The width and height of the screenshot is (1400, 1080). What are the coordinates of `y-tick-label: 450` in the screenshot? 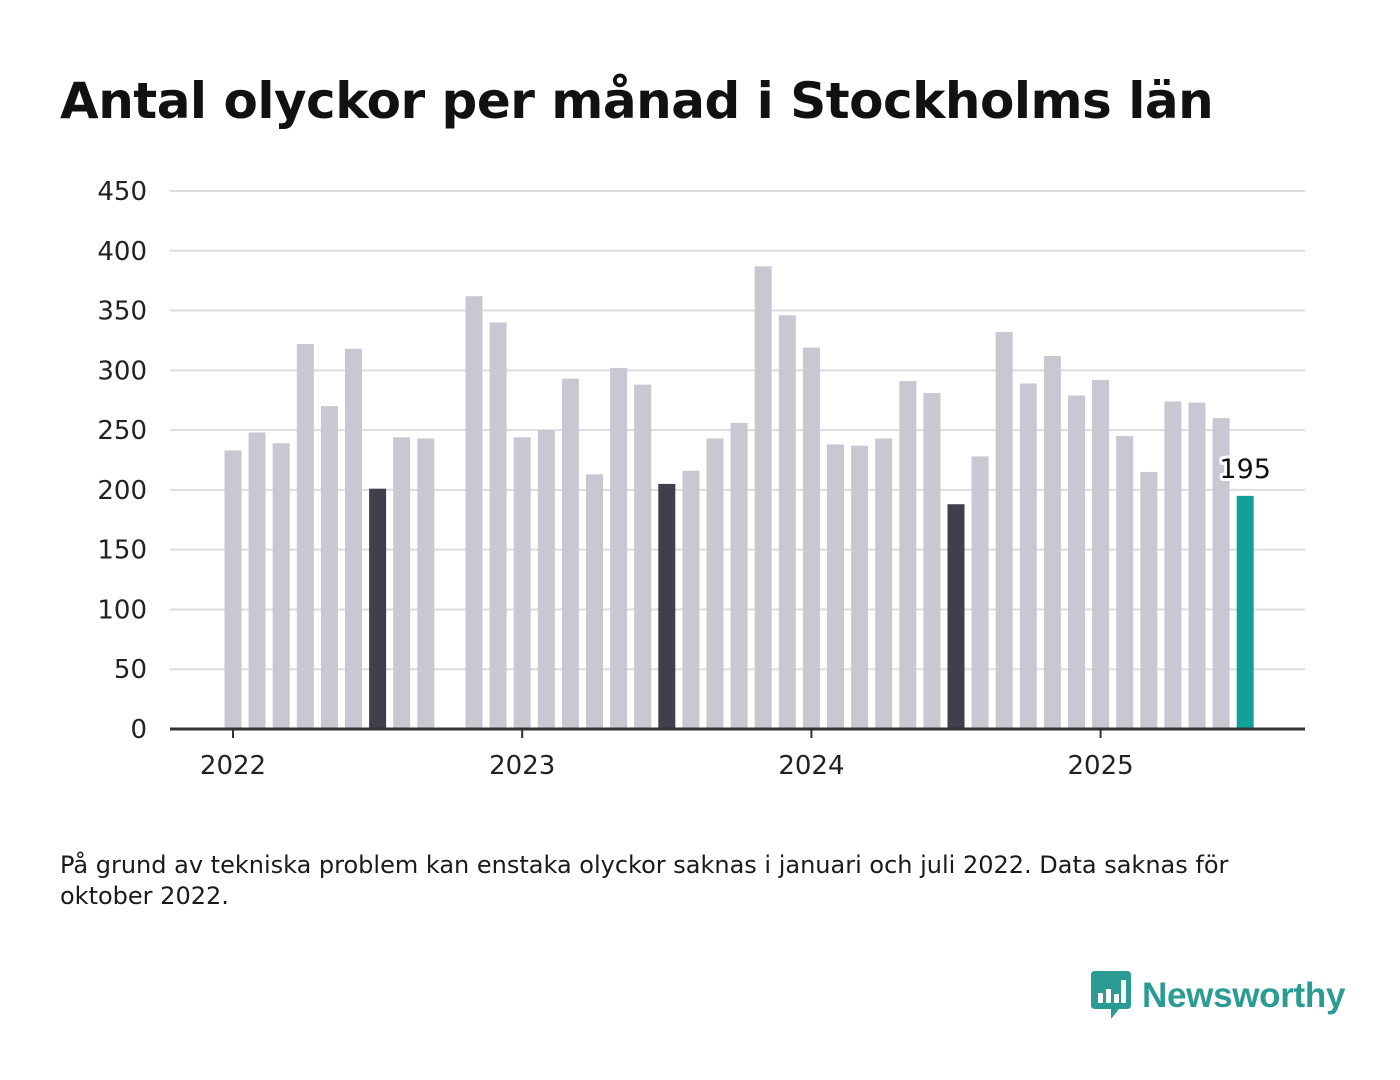 It's located at (122, 192).